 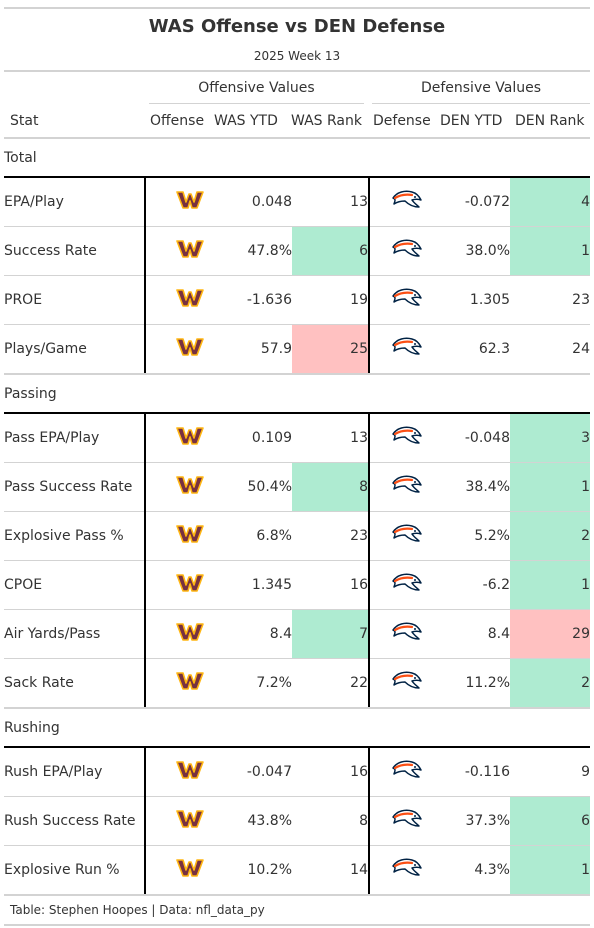 I want to click on was-ytd-value: 47.8%, so click(x=262, y=251).